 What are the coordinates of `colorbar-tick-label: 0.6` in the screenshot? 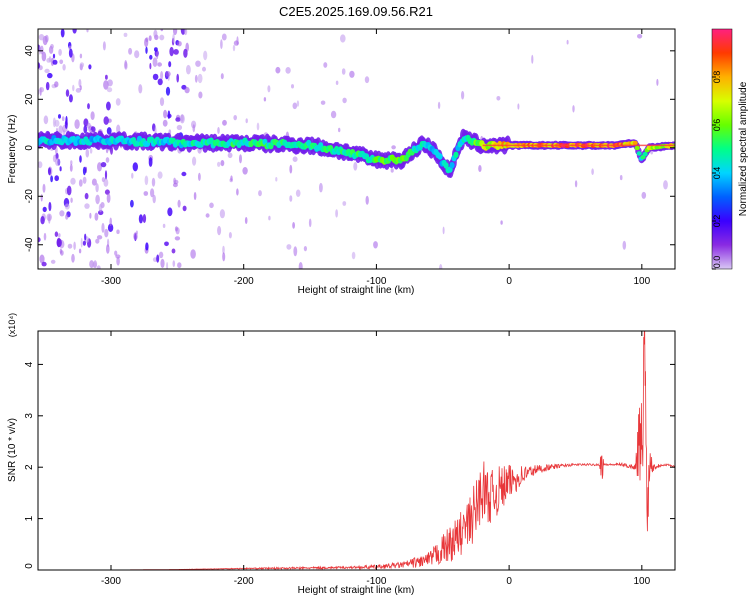 It's located at (717, 125).